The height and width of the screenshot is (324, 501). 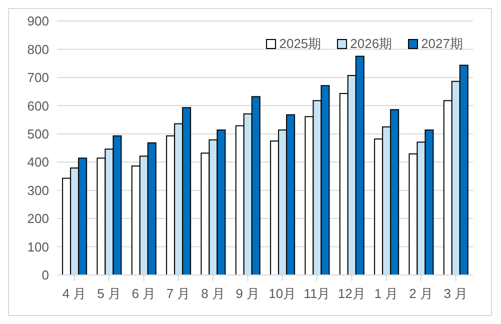 What do you see at coordinates (38, 21) in the screenshot?
I see `y-tick-label: 900` at bounding box center [38, 21].